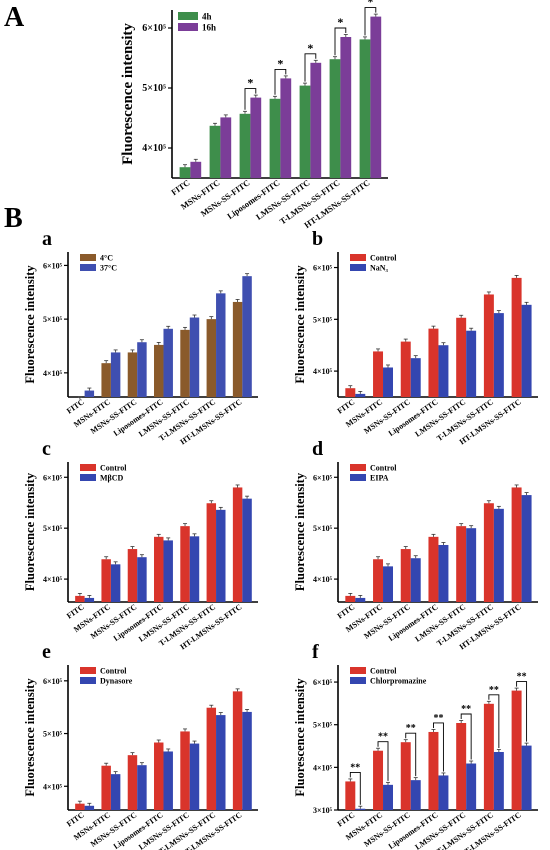  What do you see at coordinates (13, 218) in the screenshot?
I see `panel-label-B: B` at bounding box center [13, 218].